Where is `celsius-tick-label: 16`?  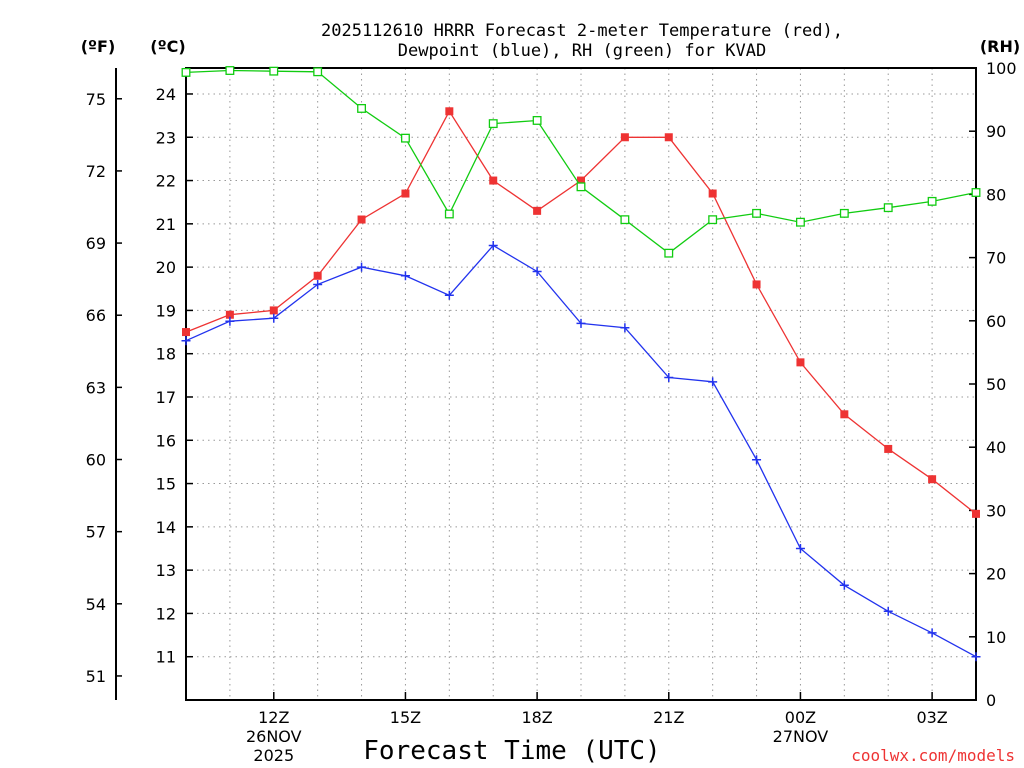 celsius-tick-label: 16 is located at coordinates (166, 440).